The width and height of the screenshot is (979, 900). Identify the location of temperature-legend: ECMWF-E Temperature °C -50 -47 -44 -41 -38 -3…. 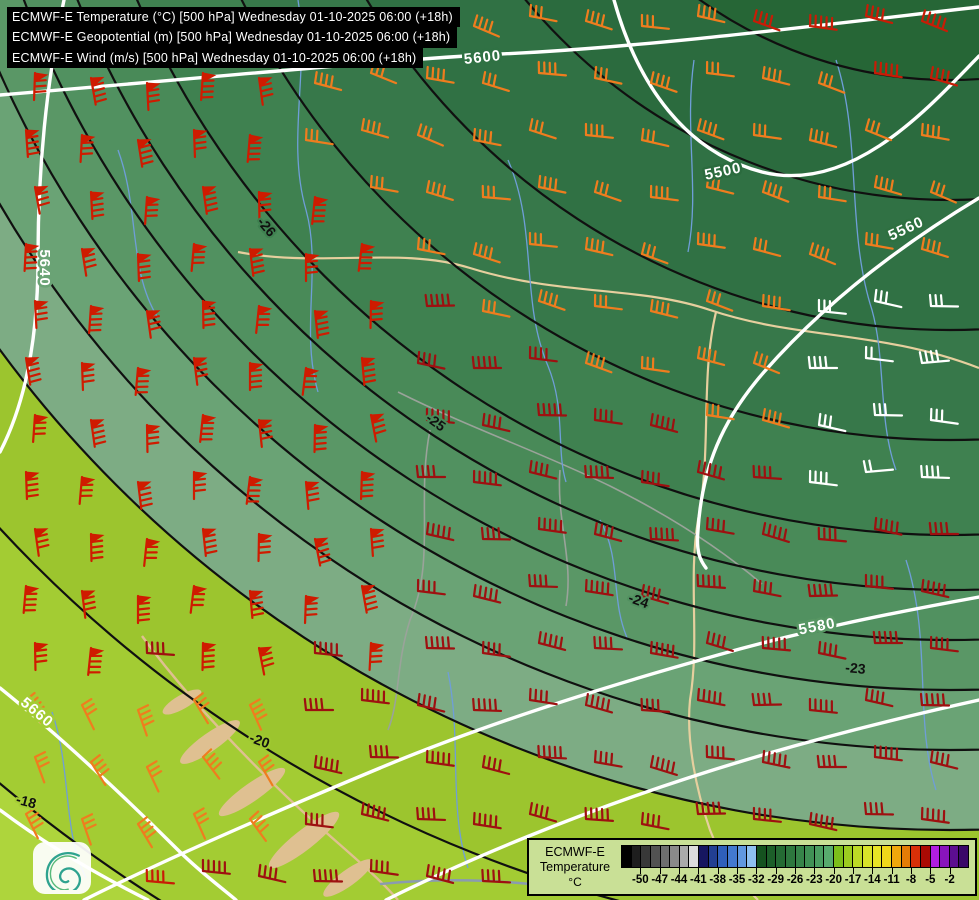
(752, 867).